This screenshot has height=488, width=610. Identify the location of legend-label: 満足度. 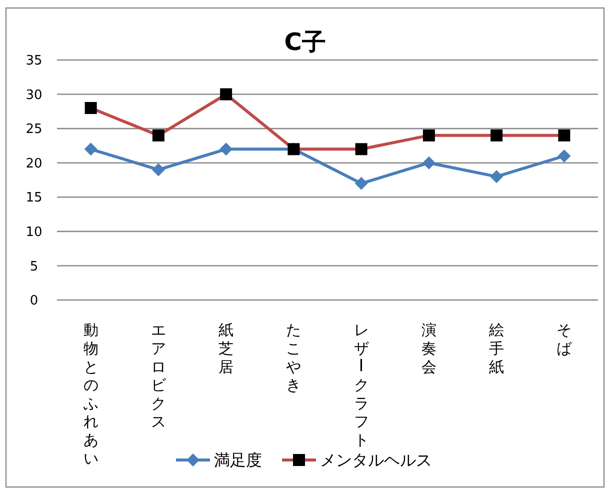
(238, 460).